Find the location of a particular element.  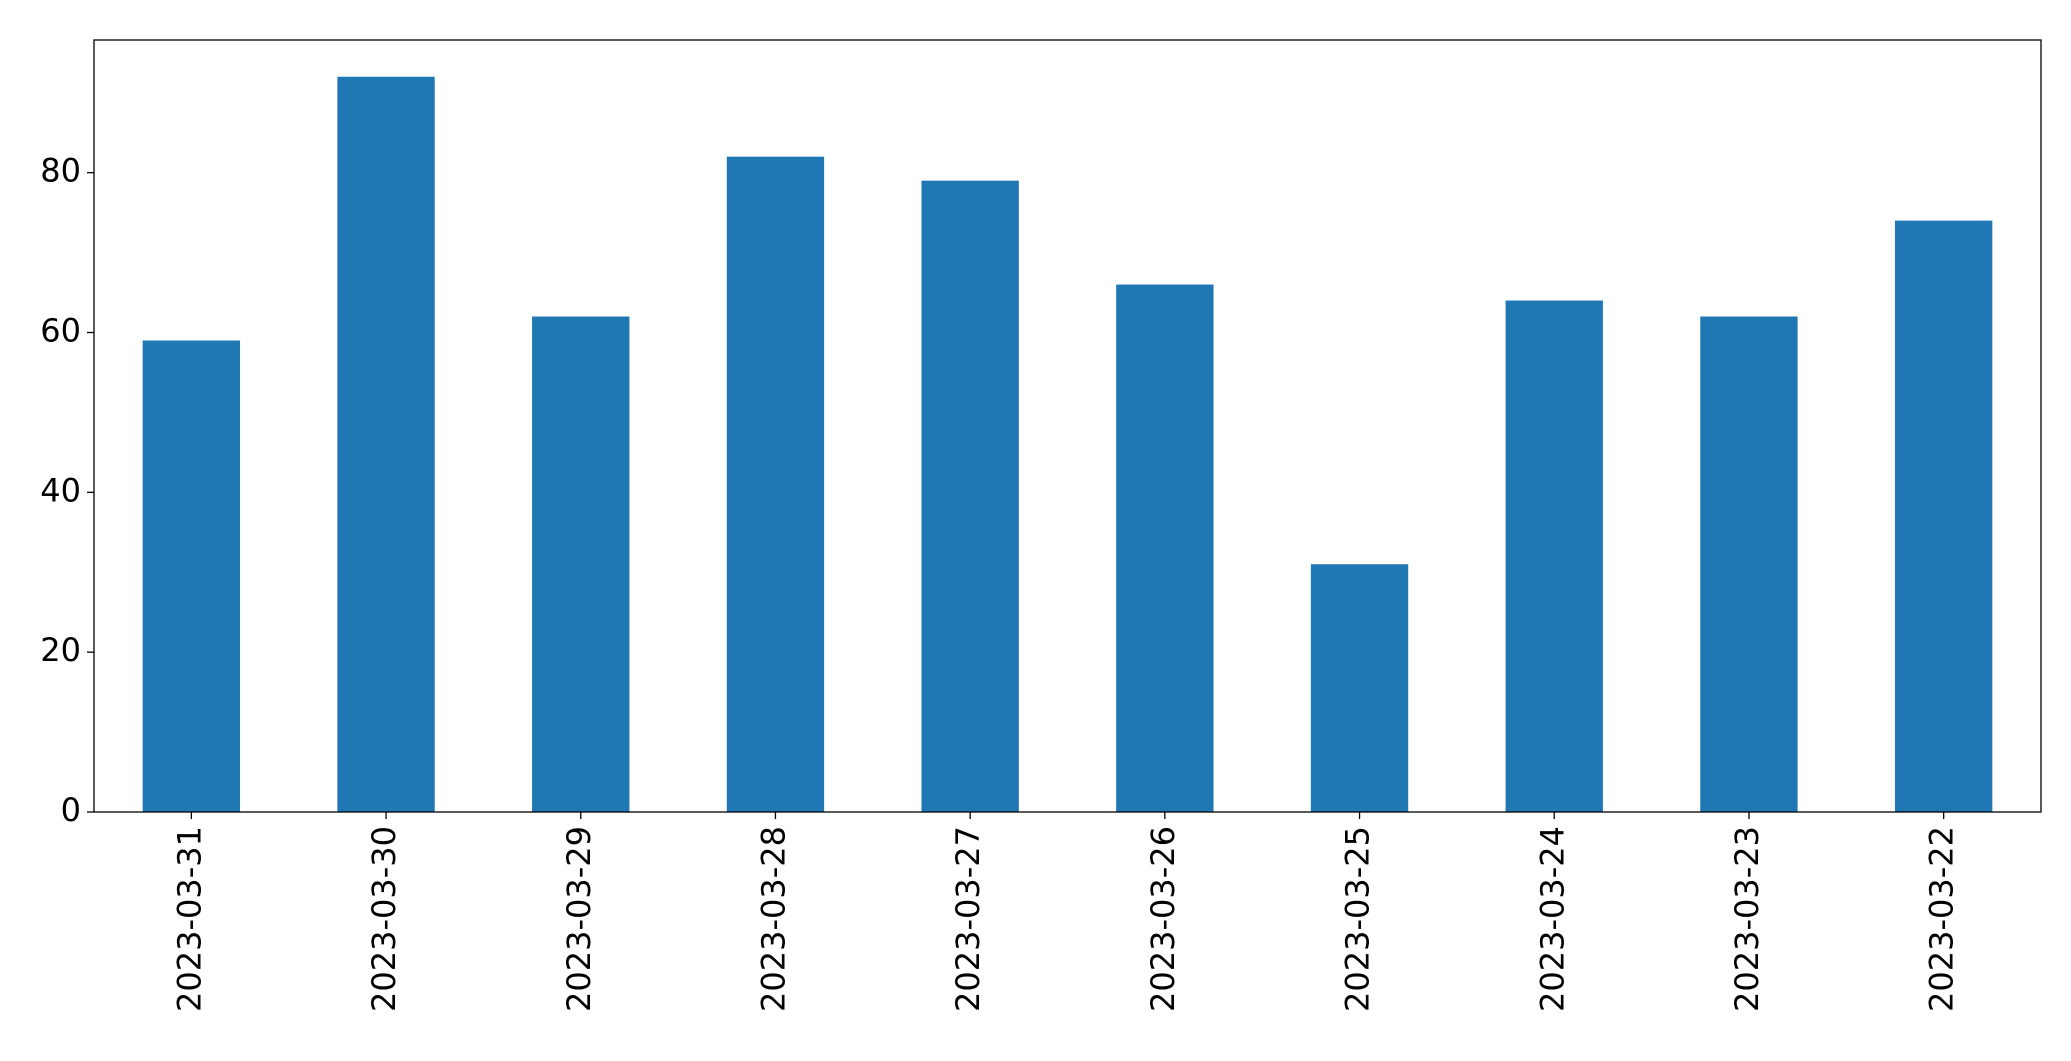

y-tick-label: 60 is located at coordinates (60, 330).